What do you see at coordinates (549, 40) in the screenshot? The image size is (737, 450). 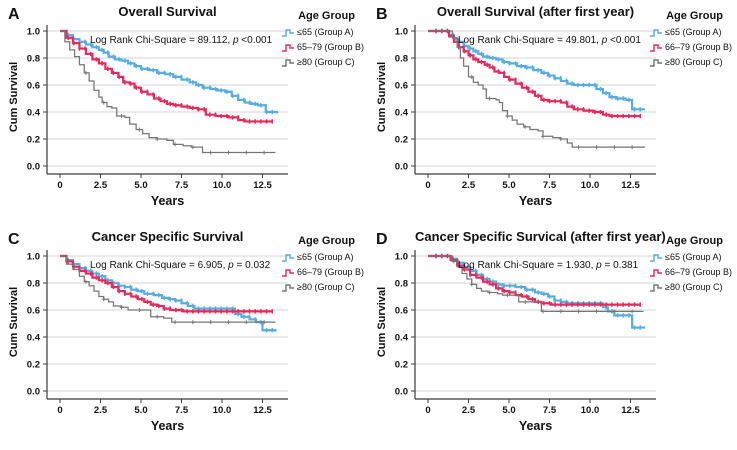 I see `log-rank-annotation: Log Rank Chi-Square = 49.801, p <0.001` at bounding box center [549, 40].